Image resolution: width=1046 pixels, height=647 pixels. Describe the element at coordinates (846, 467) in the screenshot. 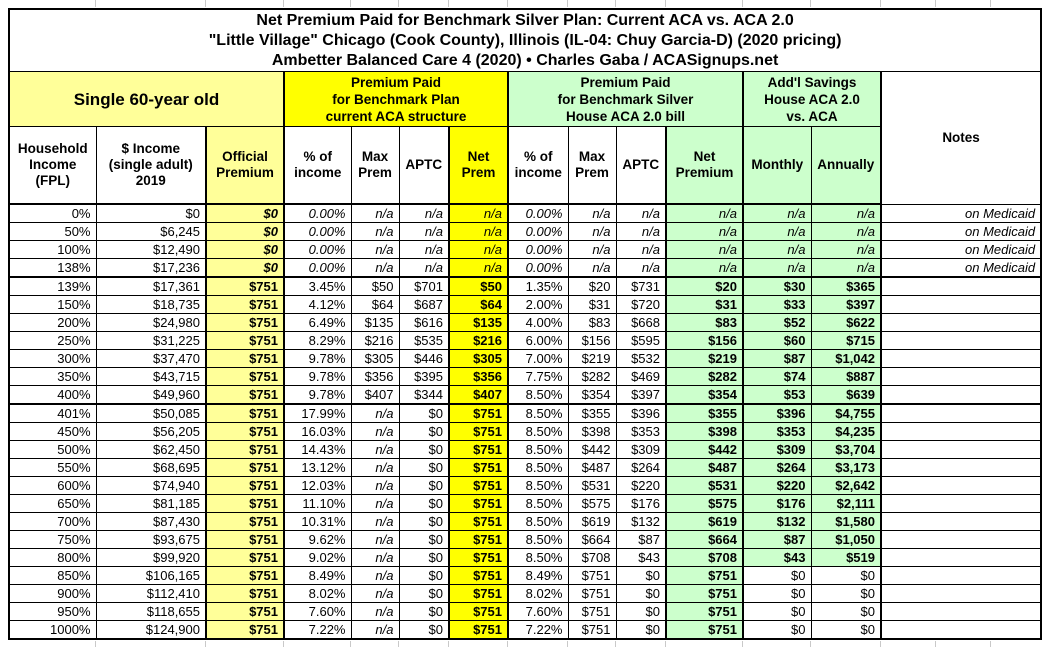

I see `annual-savings-cell: $3,173` at that location.